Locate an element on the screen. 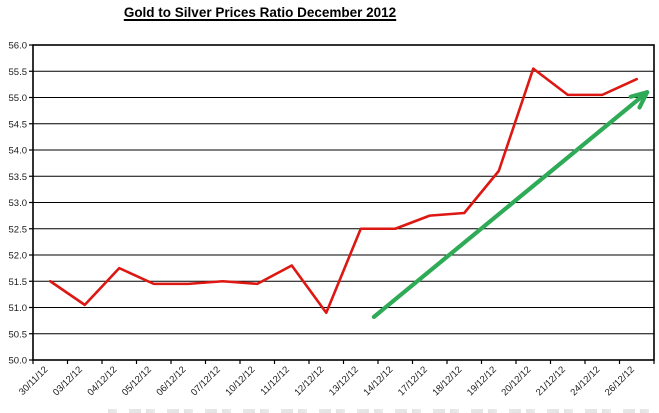 The image size is (659, 413). y-tick-label: 54.0 is located at coordinates (18, 151).